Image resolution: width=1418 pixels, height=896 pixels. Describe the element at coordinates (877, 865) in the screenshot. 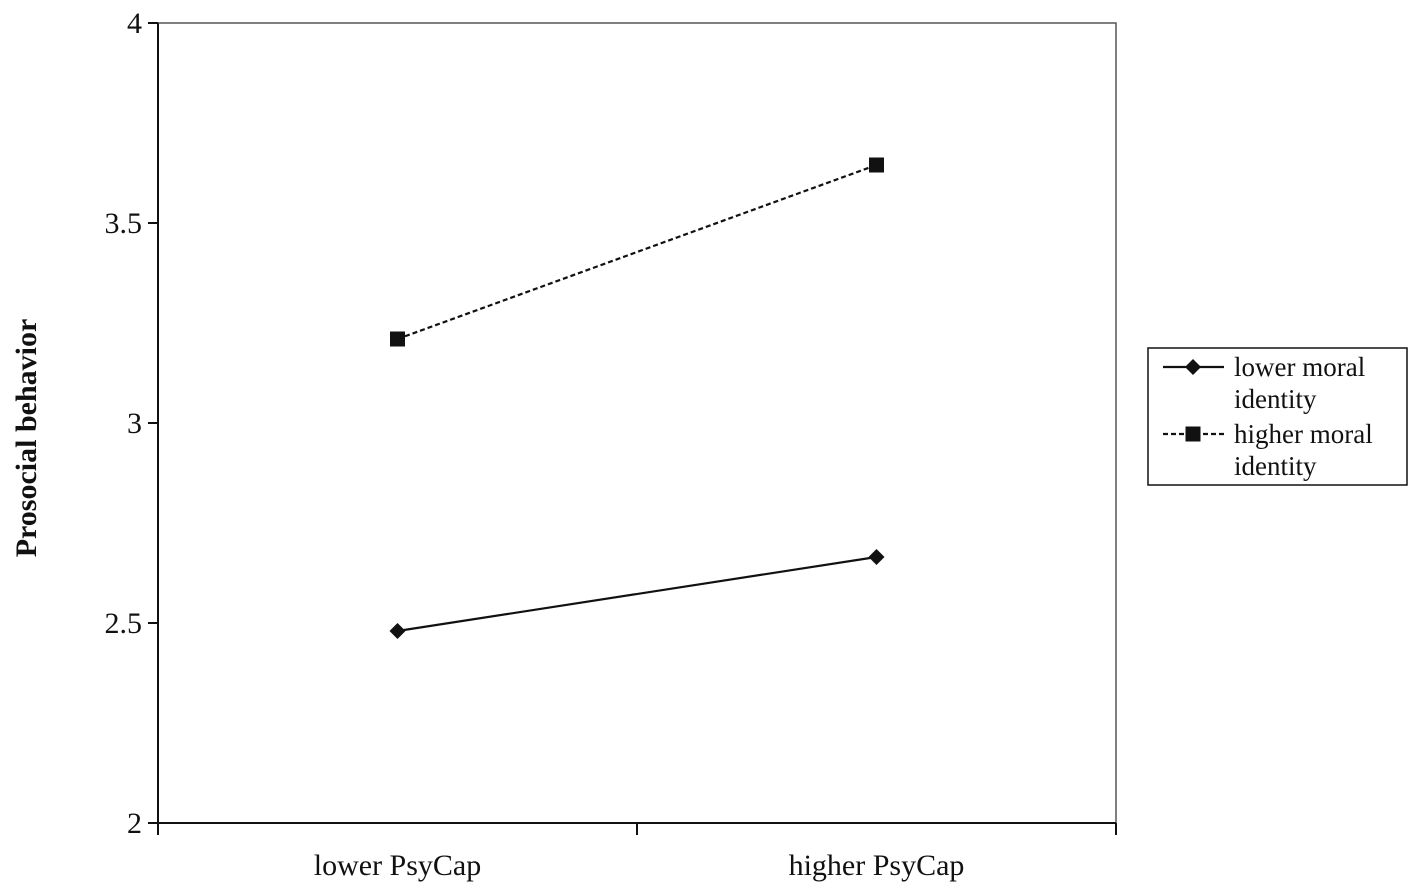

I see `x-tick-label: higher PsyCap` at that location.